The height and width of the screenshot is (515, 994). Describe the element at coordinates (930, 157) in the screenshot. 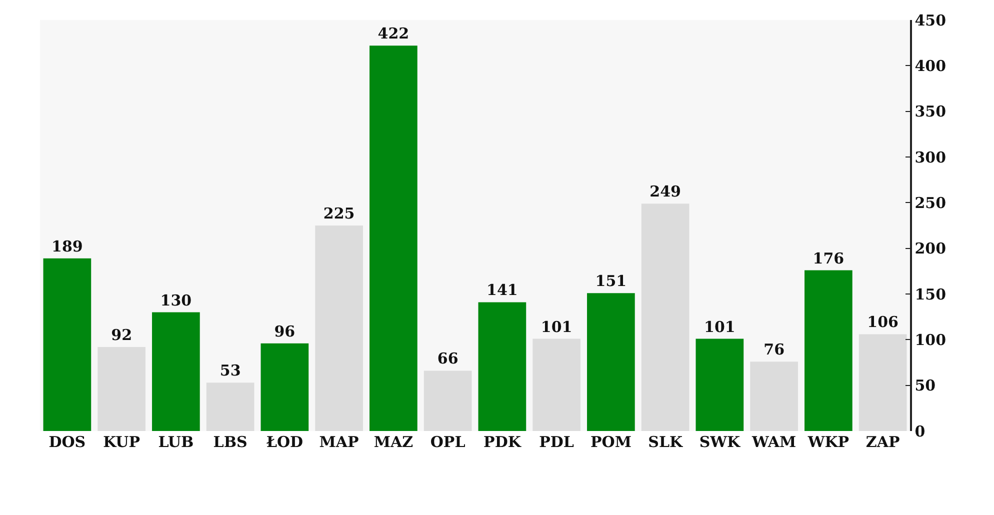

I see `y-tick-label: 300` at that location.